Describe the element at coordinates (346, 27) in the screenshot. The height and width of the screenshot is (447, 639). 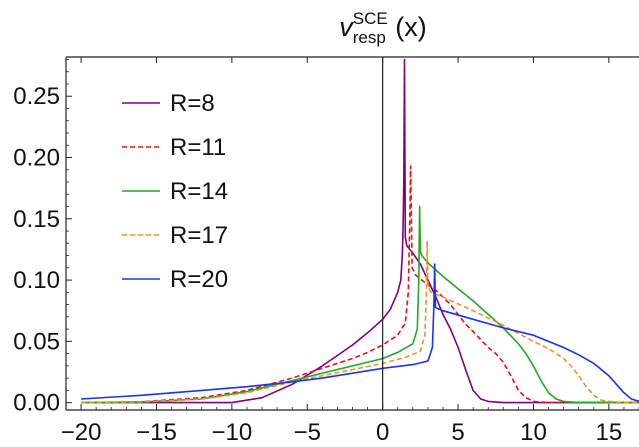
I see `title-symbol: v` at that location.